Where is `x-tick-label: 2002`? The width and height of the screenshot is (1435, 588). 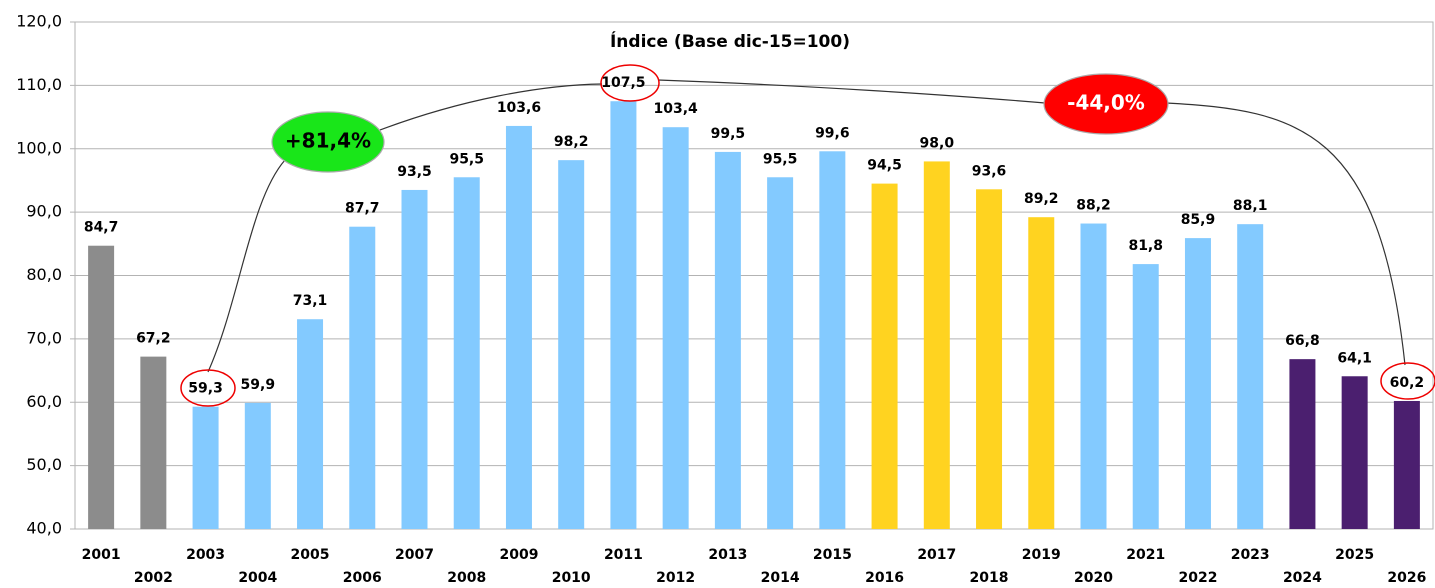
x-tick-label: 2002 is located at coordinates (153, 578).